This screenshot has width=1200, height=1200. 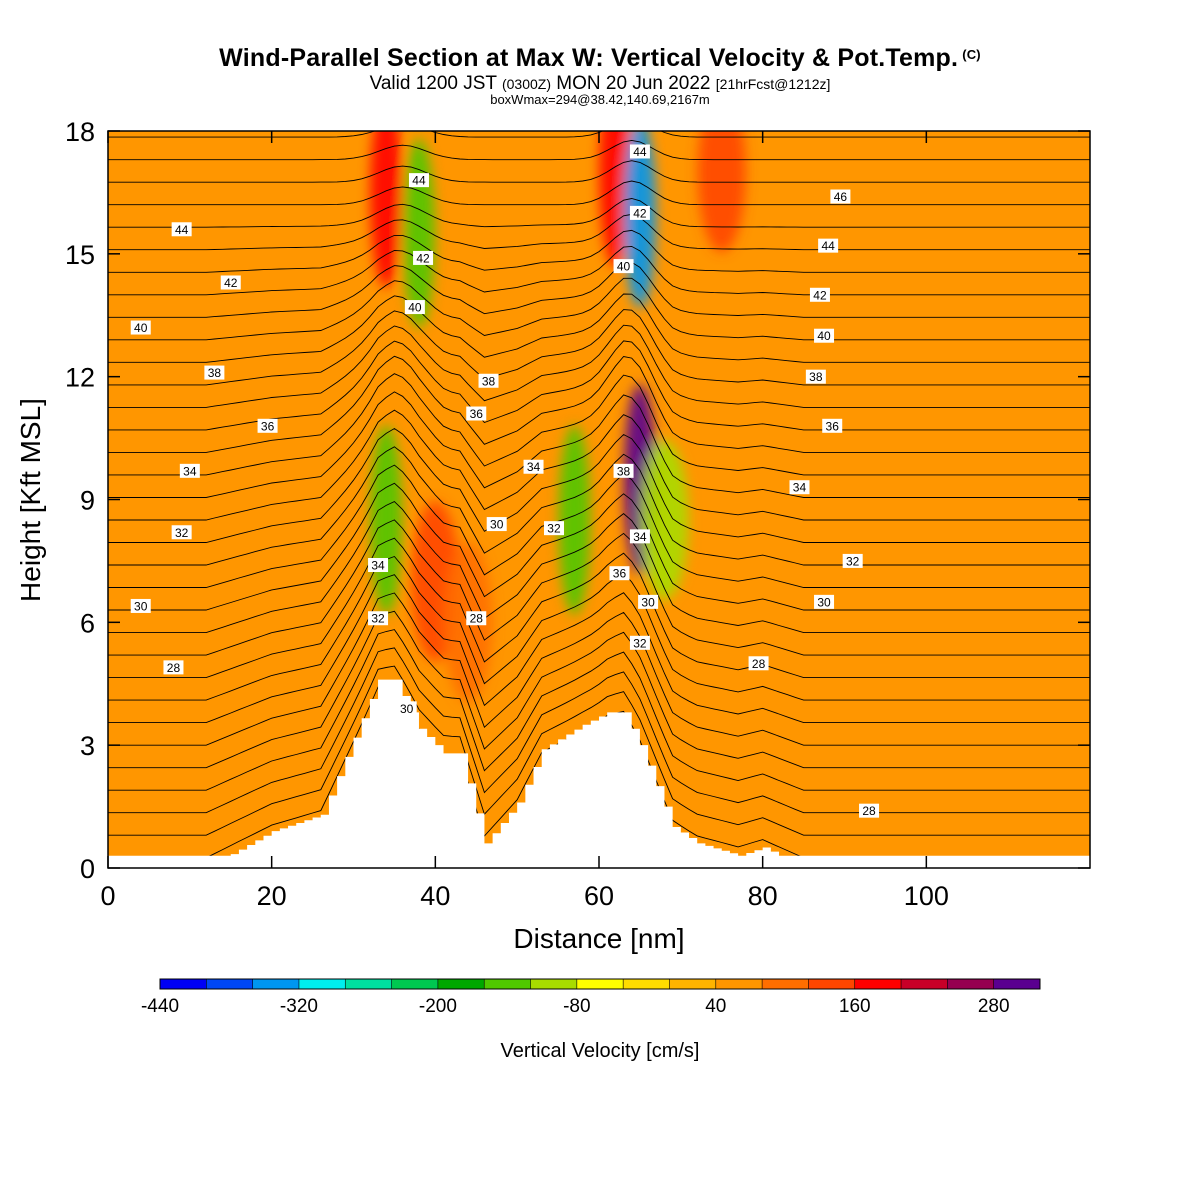 I want to click on colorbar-title: Vertical Velocity [cm/s], so click(x=600, y=1051).